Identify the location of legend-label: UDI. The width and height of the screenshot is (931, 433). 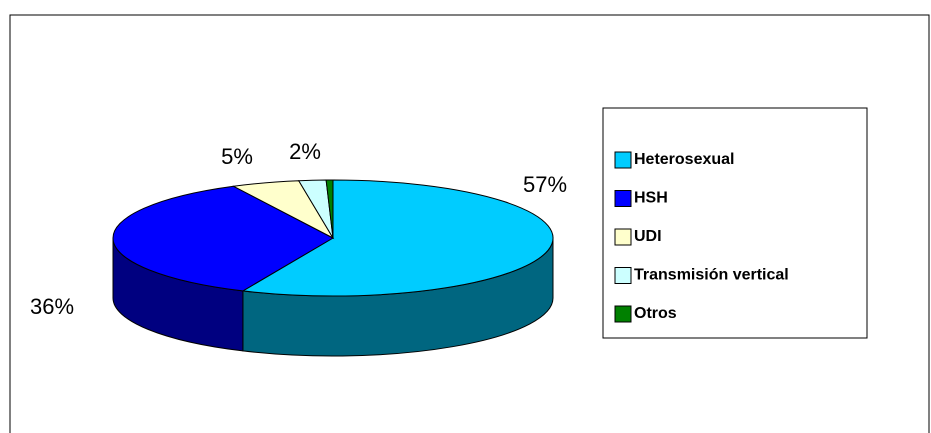
(648, 236).